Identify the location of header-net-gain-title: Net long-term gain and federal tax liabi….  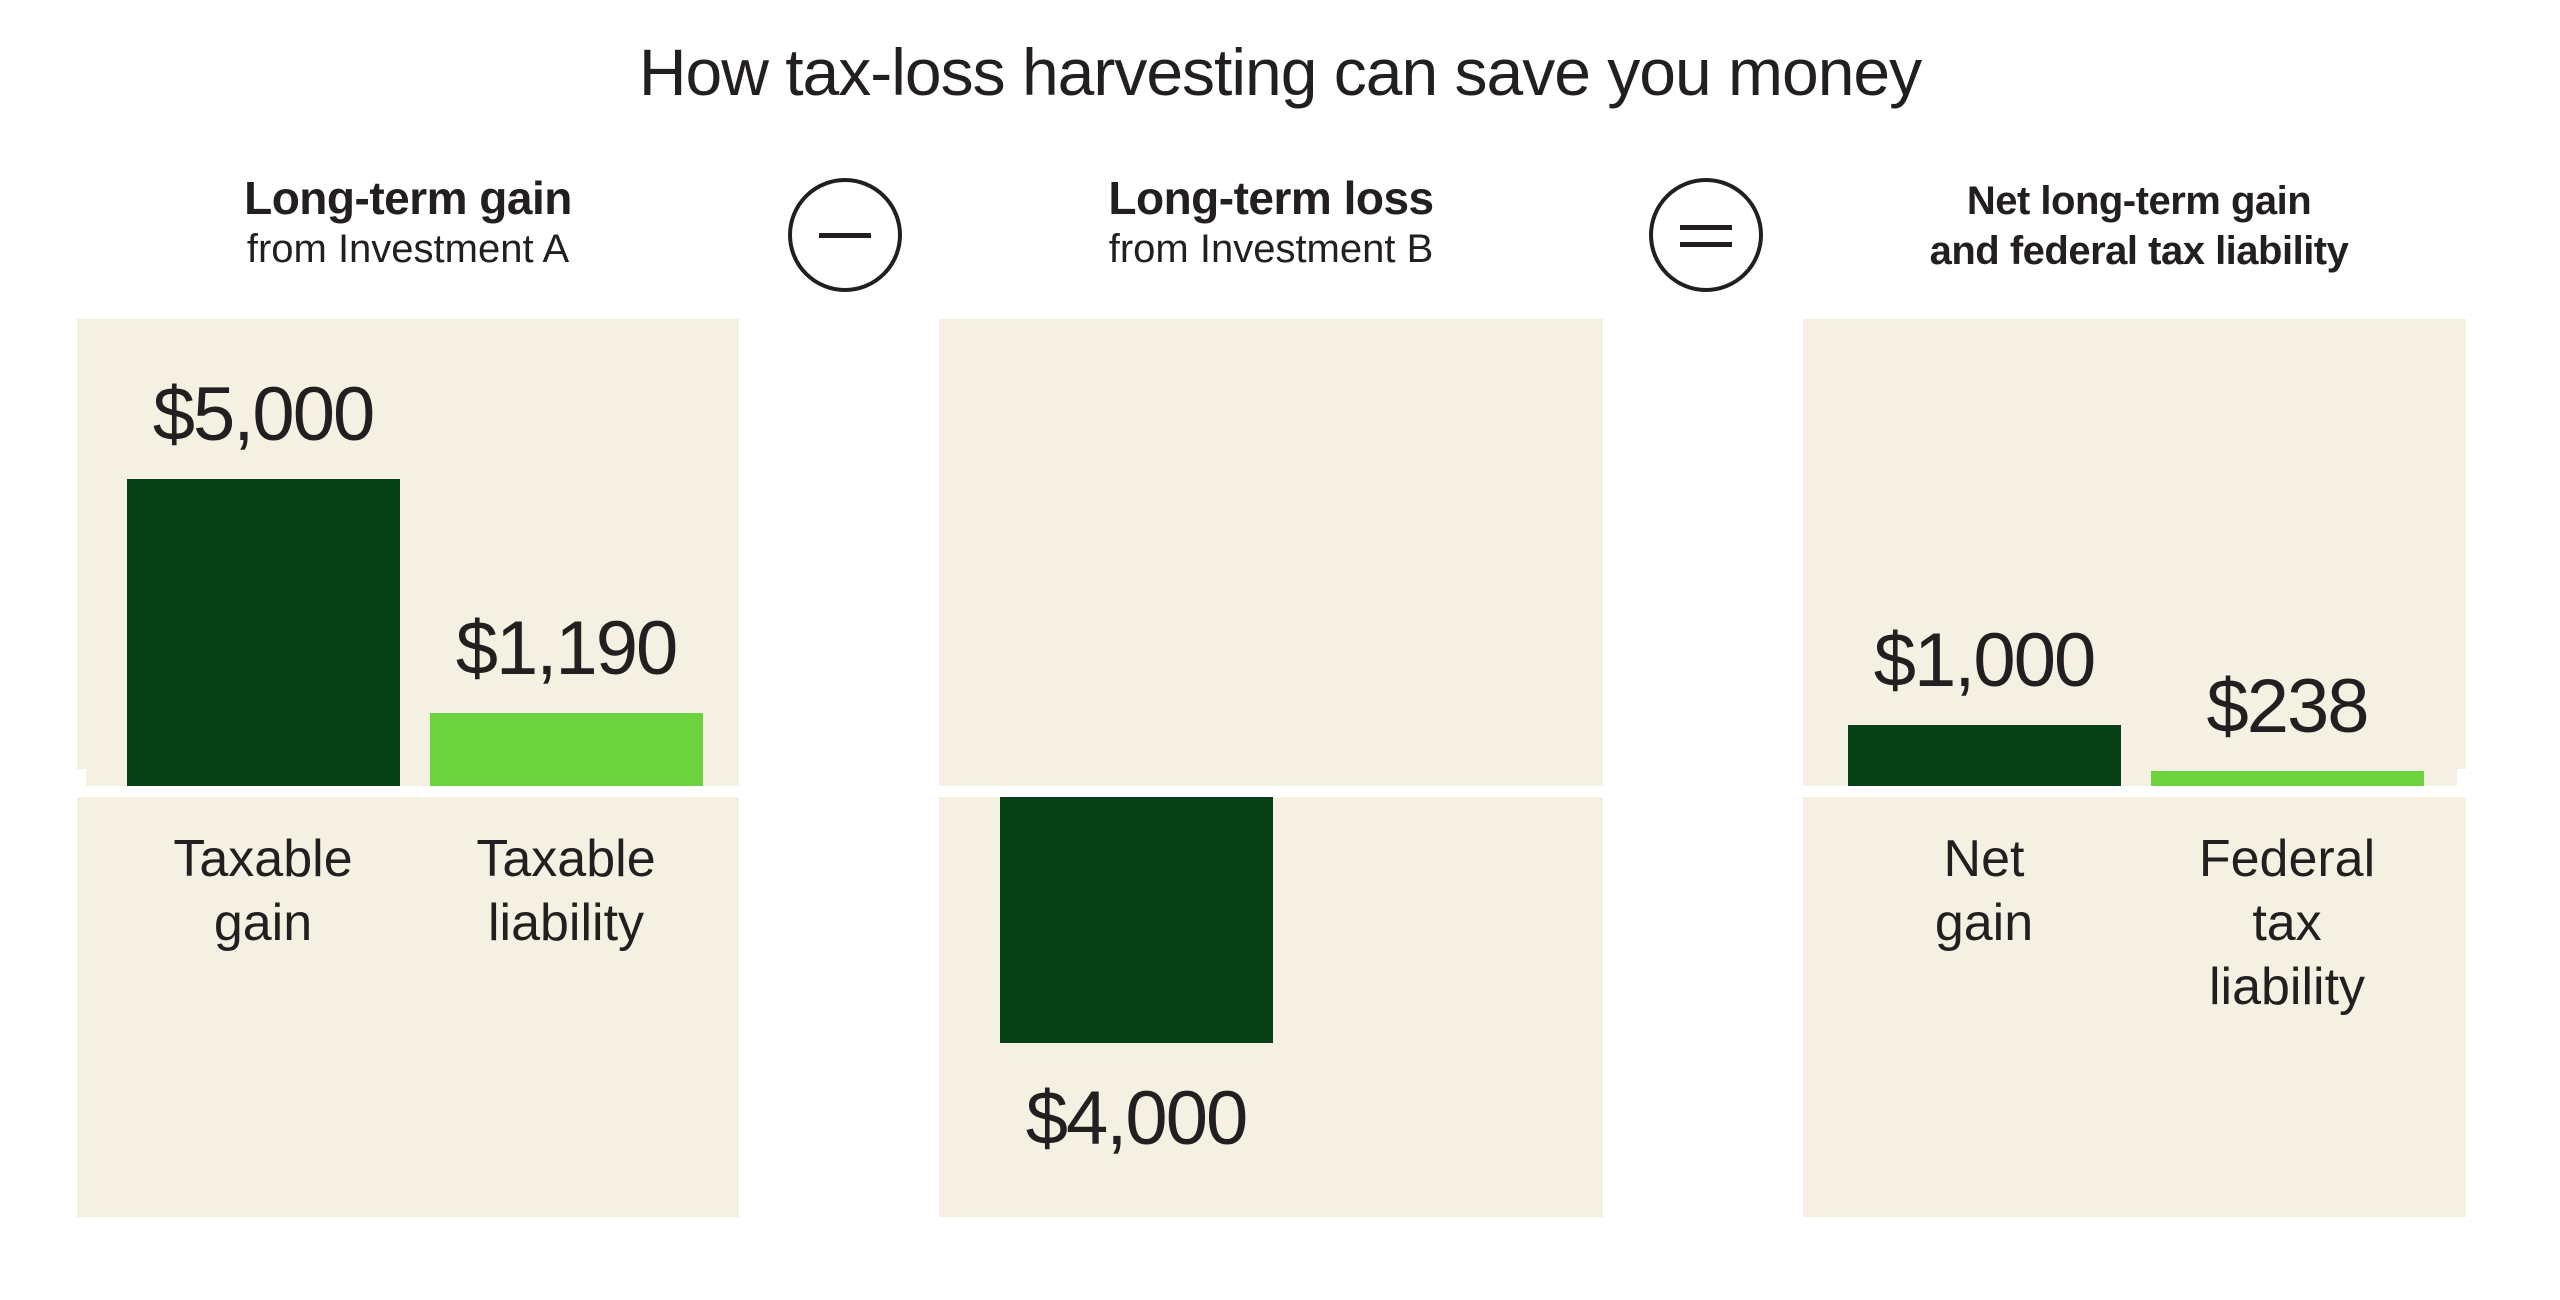
(2139, 226).